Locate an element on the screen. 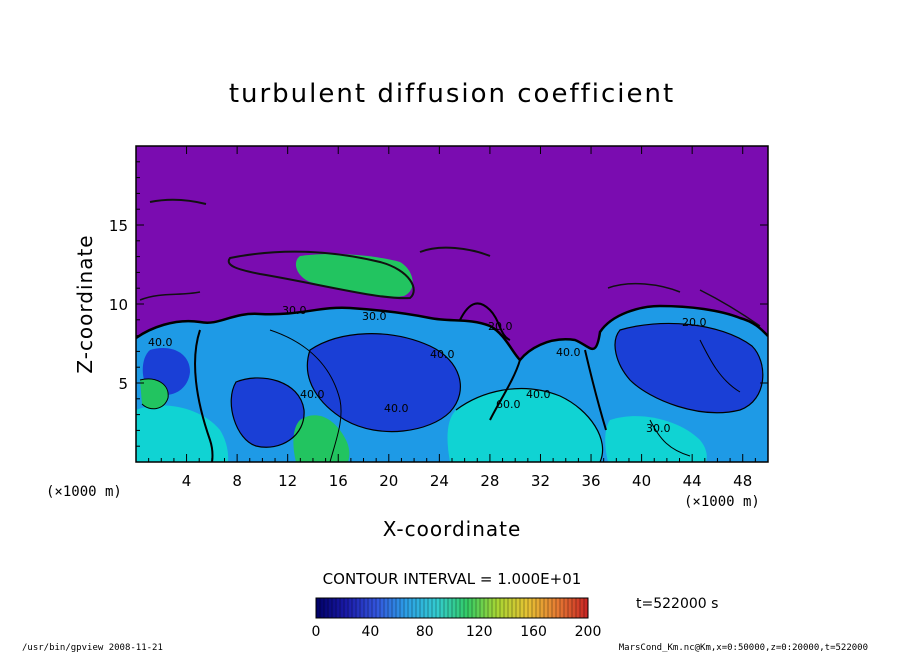 The height and width of the screenshot is (654, 904). x-tick-label: 20 is located at coordinates (388, 481).